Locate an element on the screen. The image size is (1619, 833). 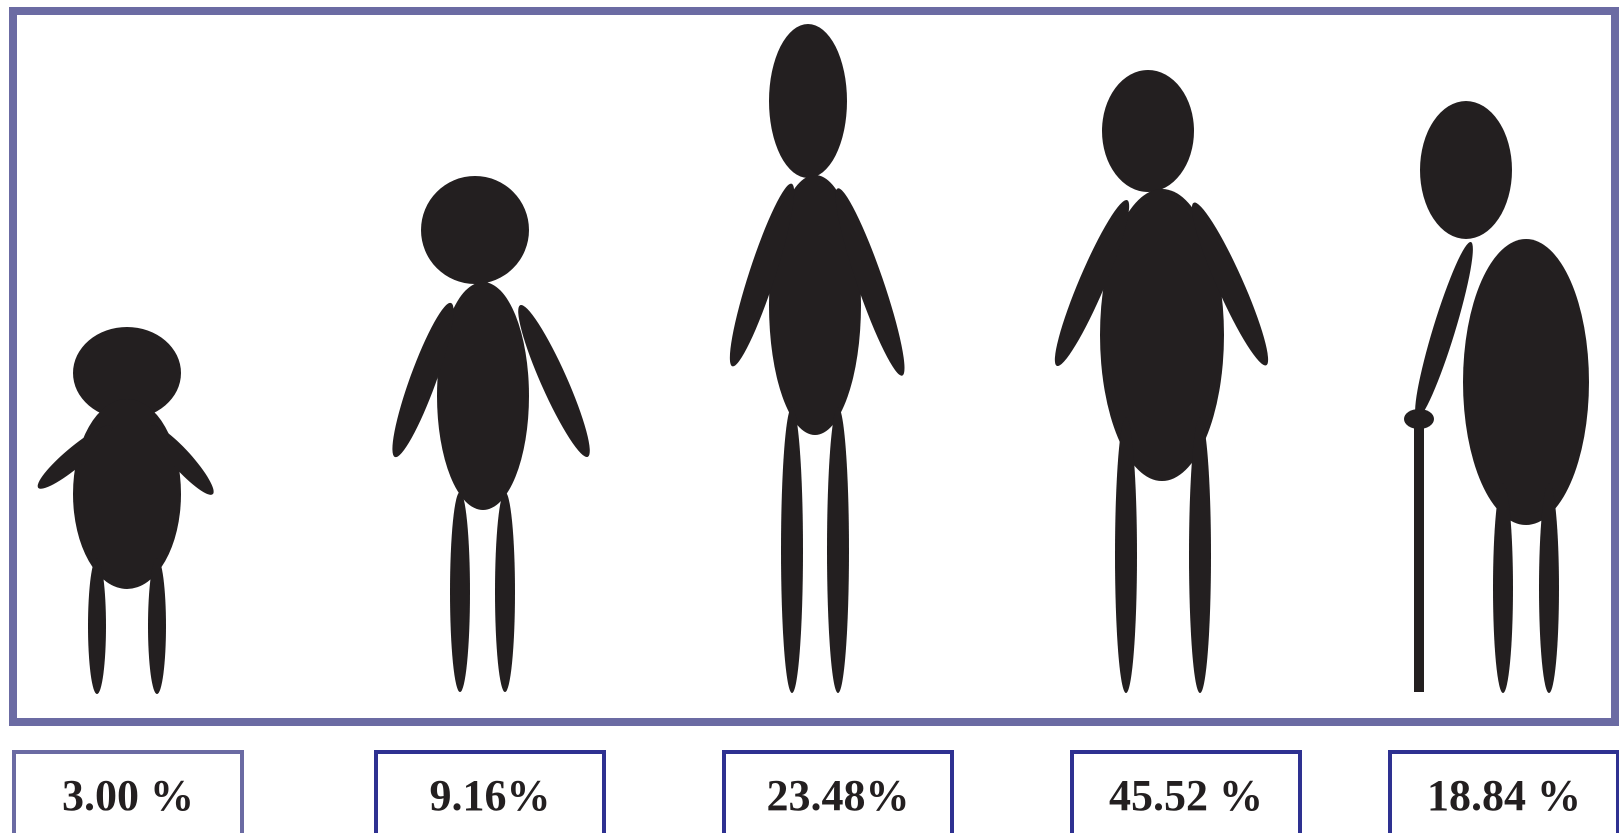
child-figure-icon is located at coordinates (491, 434).